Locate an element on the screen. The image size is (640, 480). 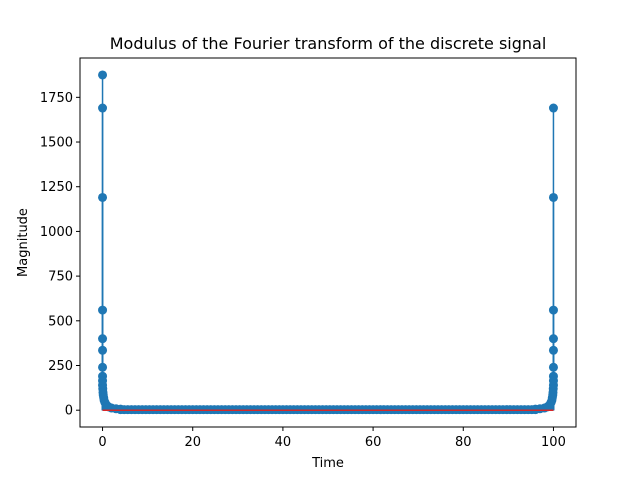
y-tick-label: 1000 is located at coordinates (56, 232).